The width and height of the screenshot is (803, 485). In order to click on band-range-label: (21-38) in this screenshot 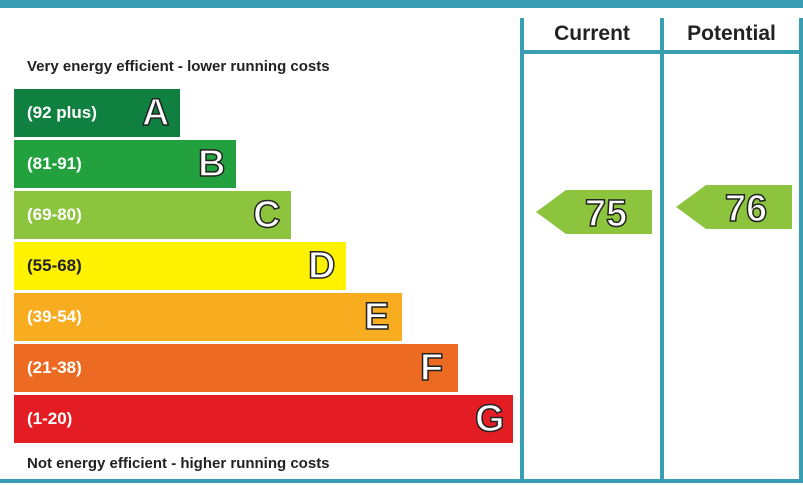, I will do `click(54, 367)`.